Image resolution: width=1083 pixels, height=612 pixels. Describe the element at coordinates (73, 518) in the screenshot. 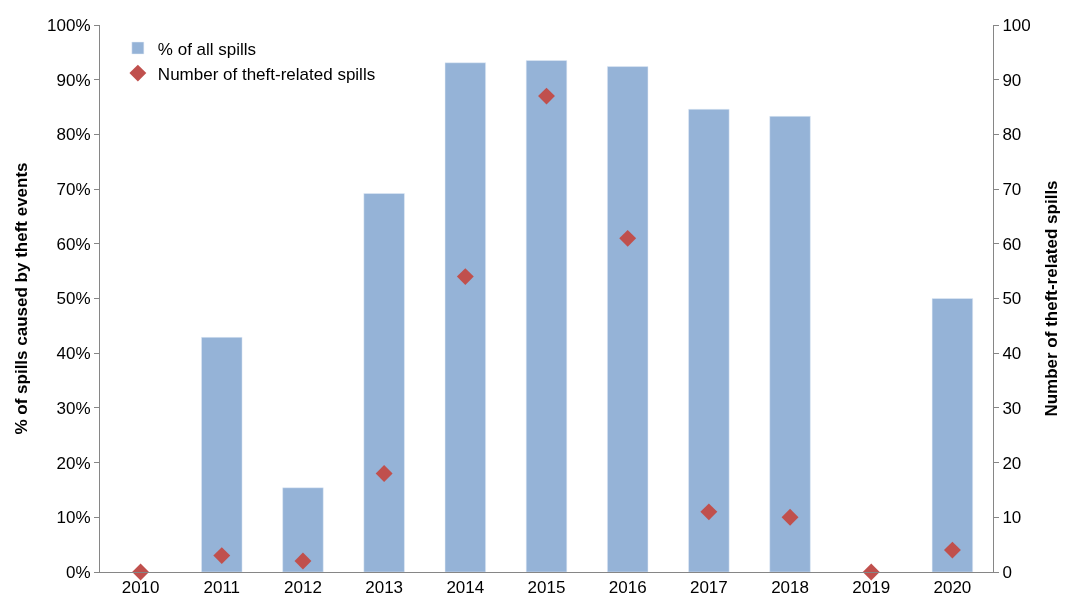

I see `y-tick-label: 10%` at that location.